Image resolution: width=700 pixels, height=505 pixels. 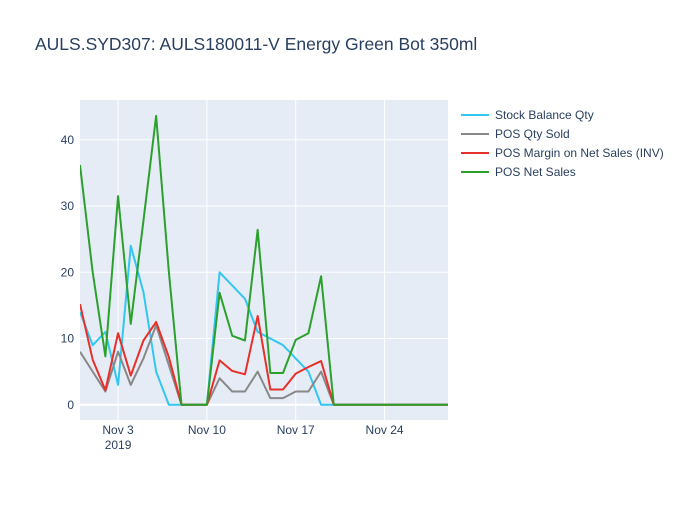 What do you see at coordinates (207, 430) in the screenshot?
I see `x-tick-label: Nov 10` at bounding box center [207, 430].